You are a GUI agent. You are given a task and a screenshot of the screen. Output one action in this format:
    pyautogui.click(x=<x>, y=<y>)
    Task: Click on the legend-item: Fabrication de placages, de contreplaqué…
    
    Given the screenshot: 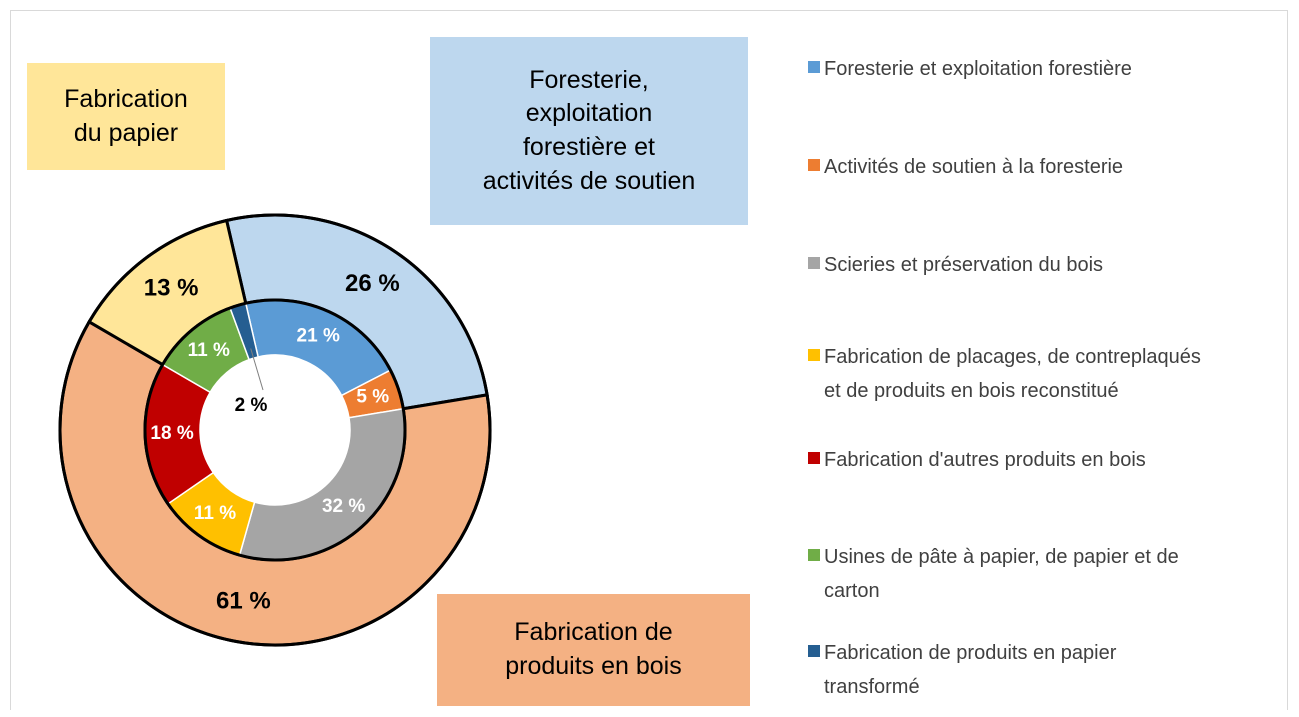 What is the action you would take?
    pyautogui.click(x=1004, y=374)
    